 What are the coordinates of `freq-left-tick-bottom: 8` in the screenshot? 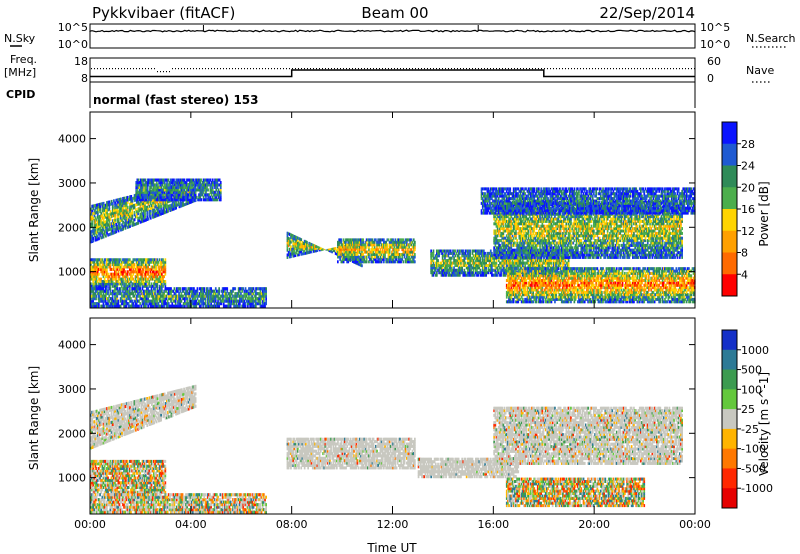 It's located at (84, 78).